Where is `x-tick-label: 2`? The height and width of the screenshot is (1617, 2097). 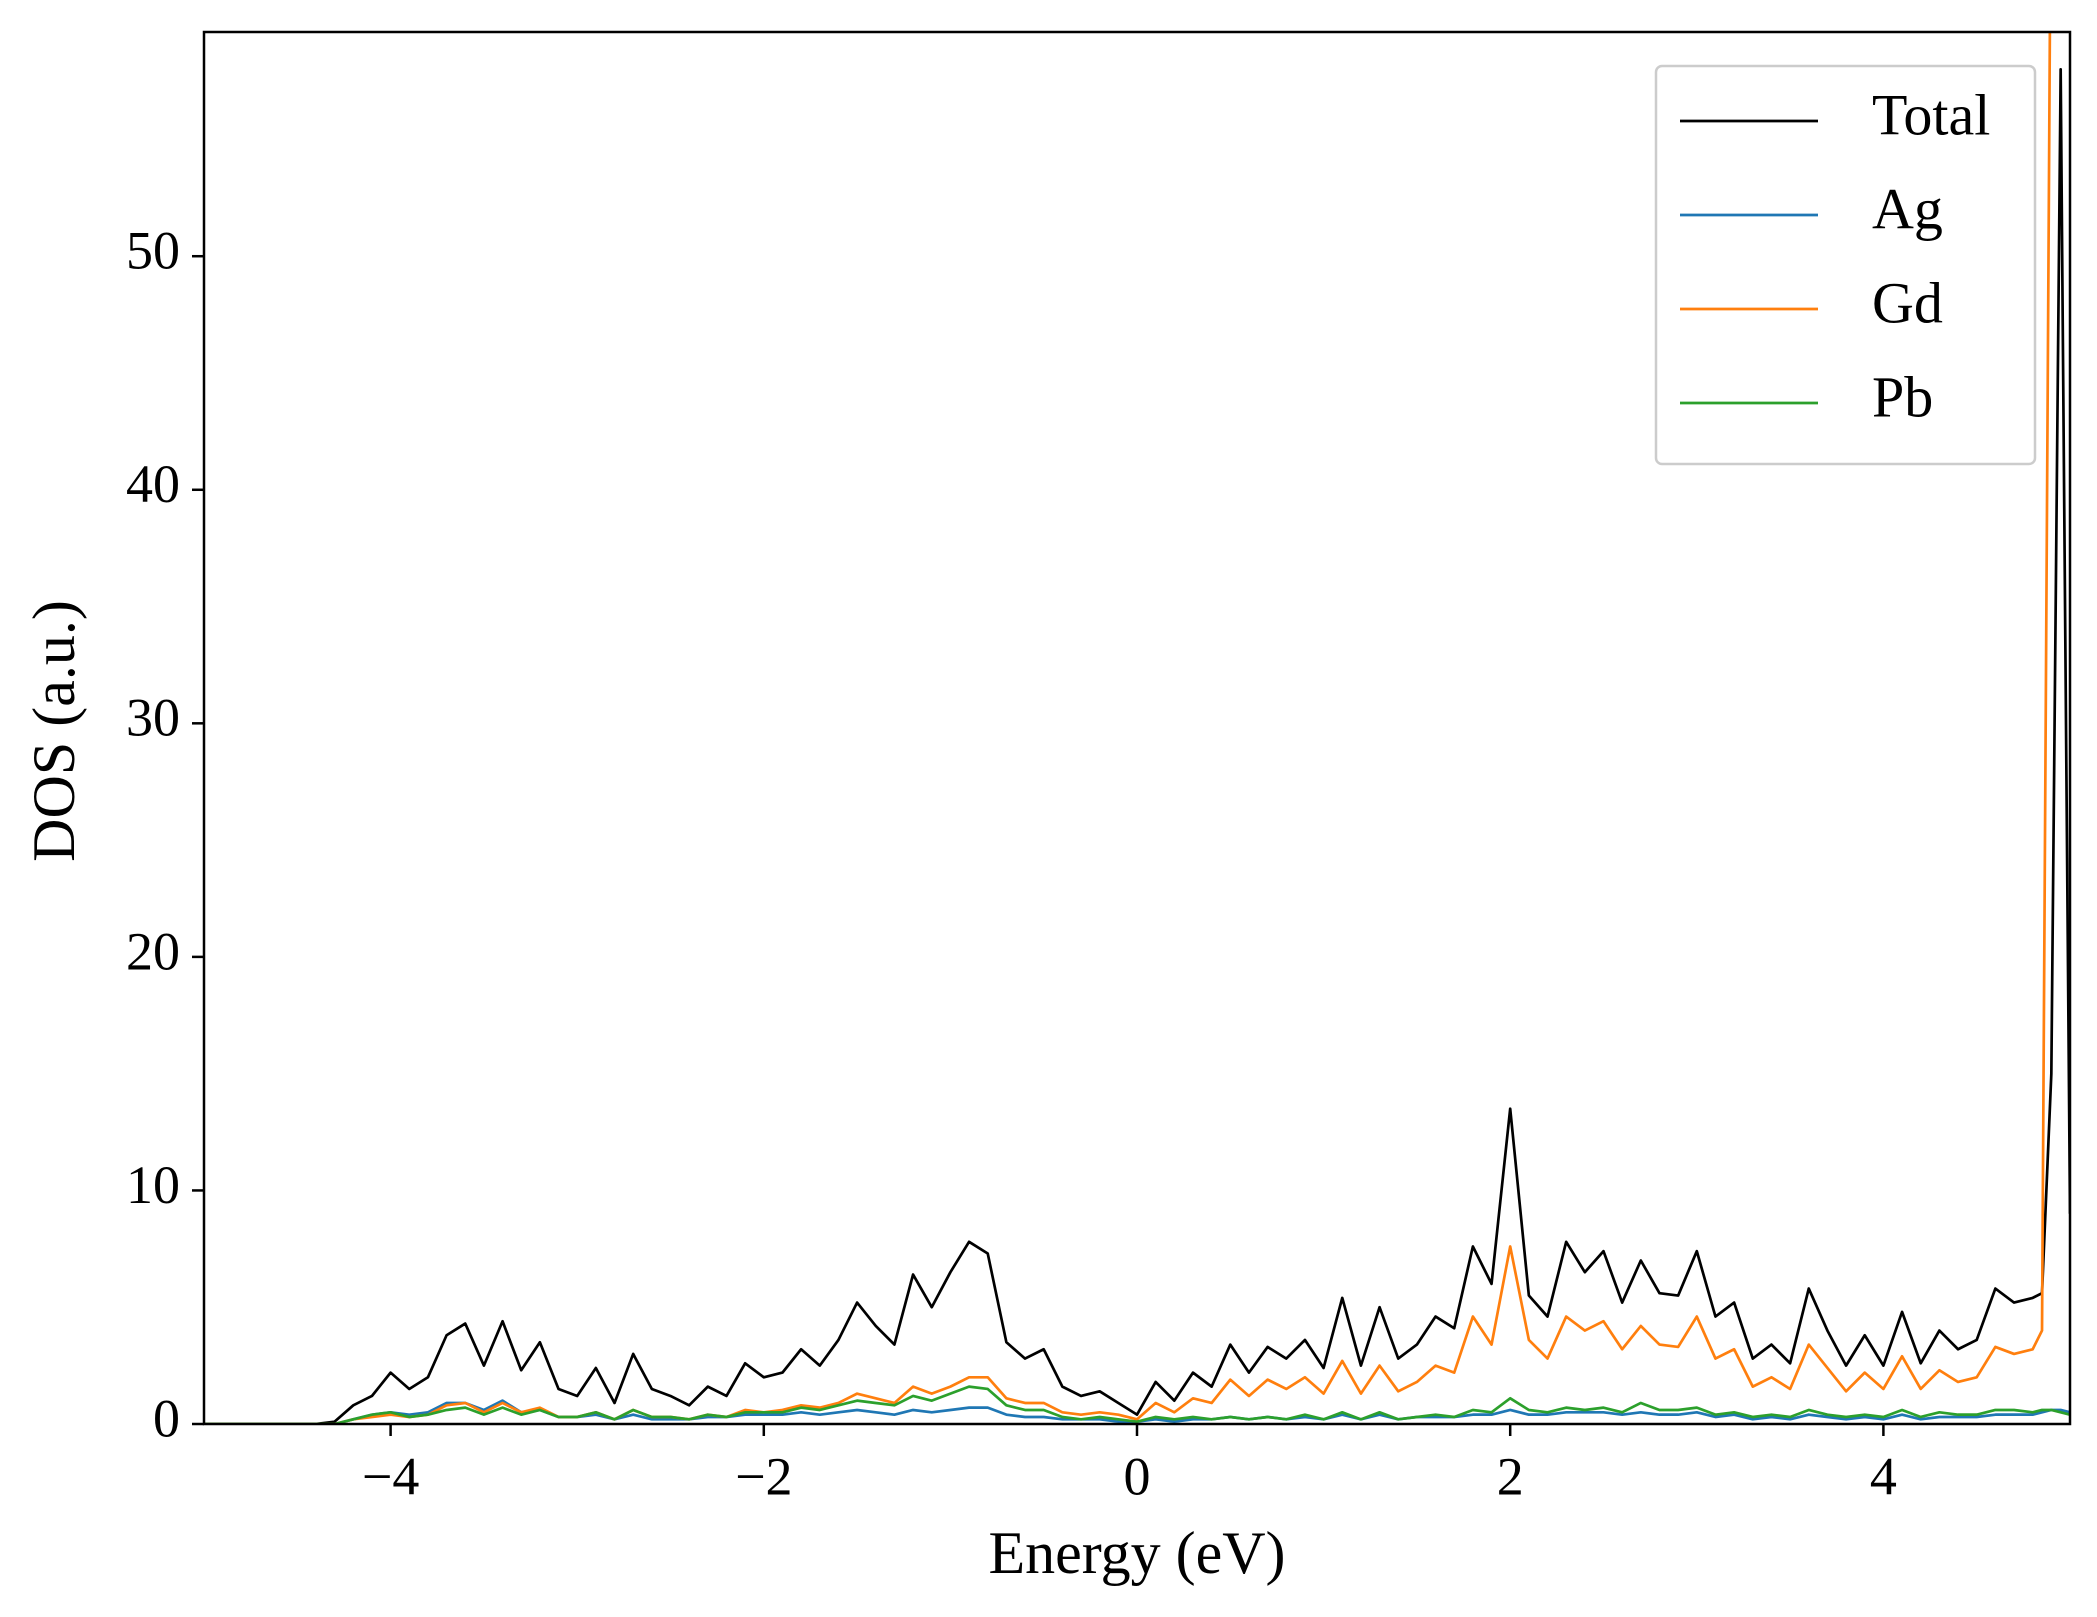 x-tick-label: 2 is located at coordinates (1510, 1476).